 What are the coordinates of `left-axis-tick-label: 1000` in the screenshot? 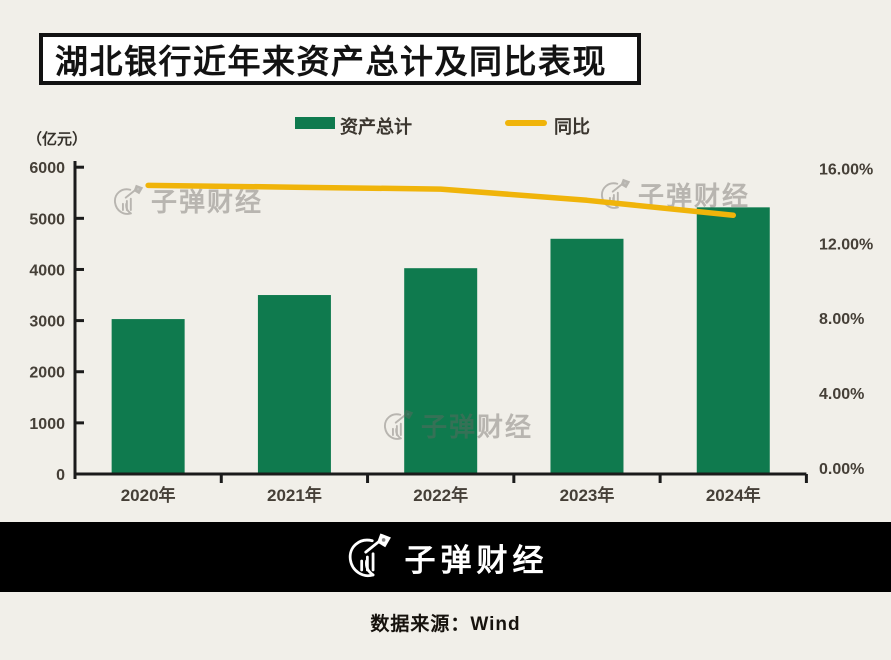 It's located at (47, 424).